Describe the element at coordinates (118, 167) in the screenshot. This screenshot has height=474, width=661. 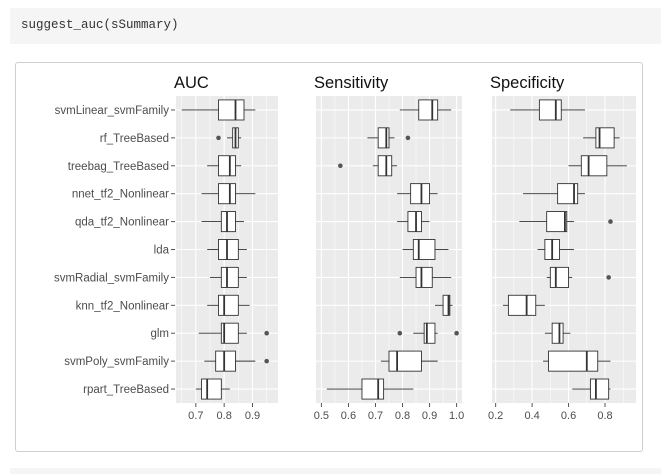
I see `y-tick-label: treebag_TreeBased` at that location.